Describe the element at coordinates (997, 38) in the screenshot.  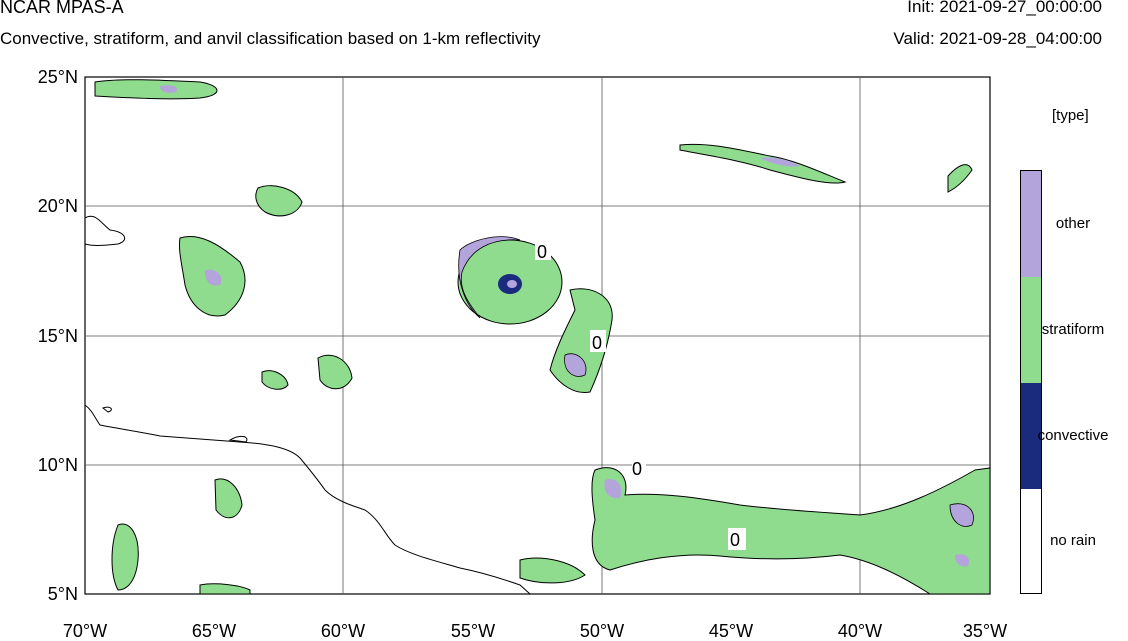
I see `valid-time: Valid: 2021-09-28_04:00:00` at that location.